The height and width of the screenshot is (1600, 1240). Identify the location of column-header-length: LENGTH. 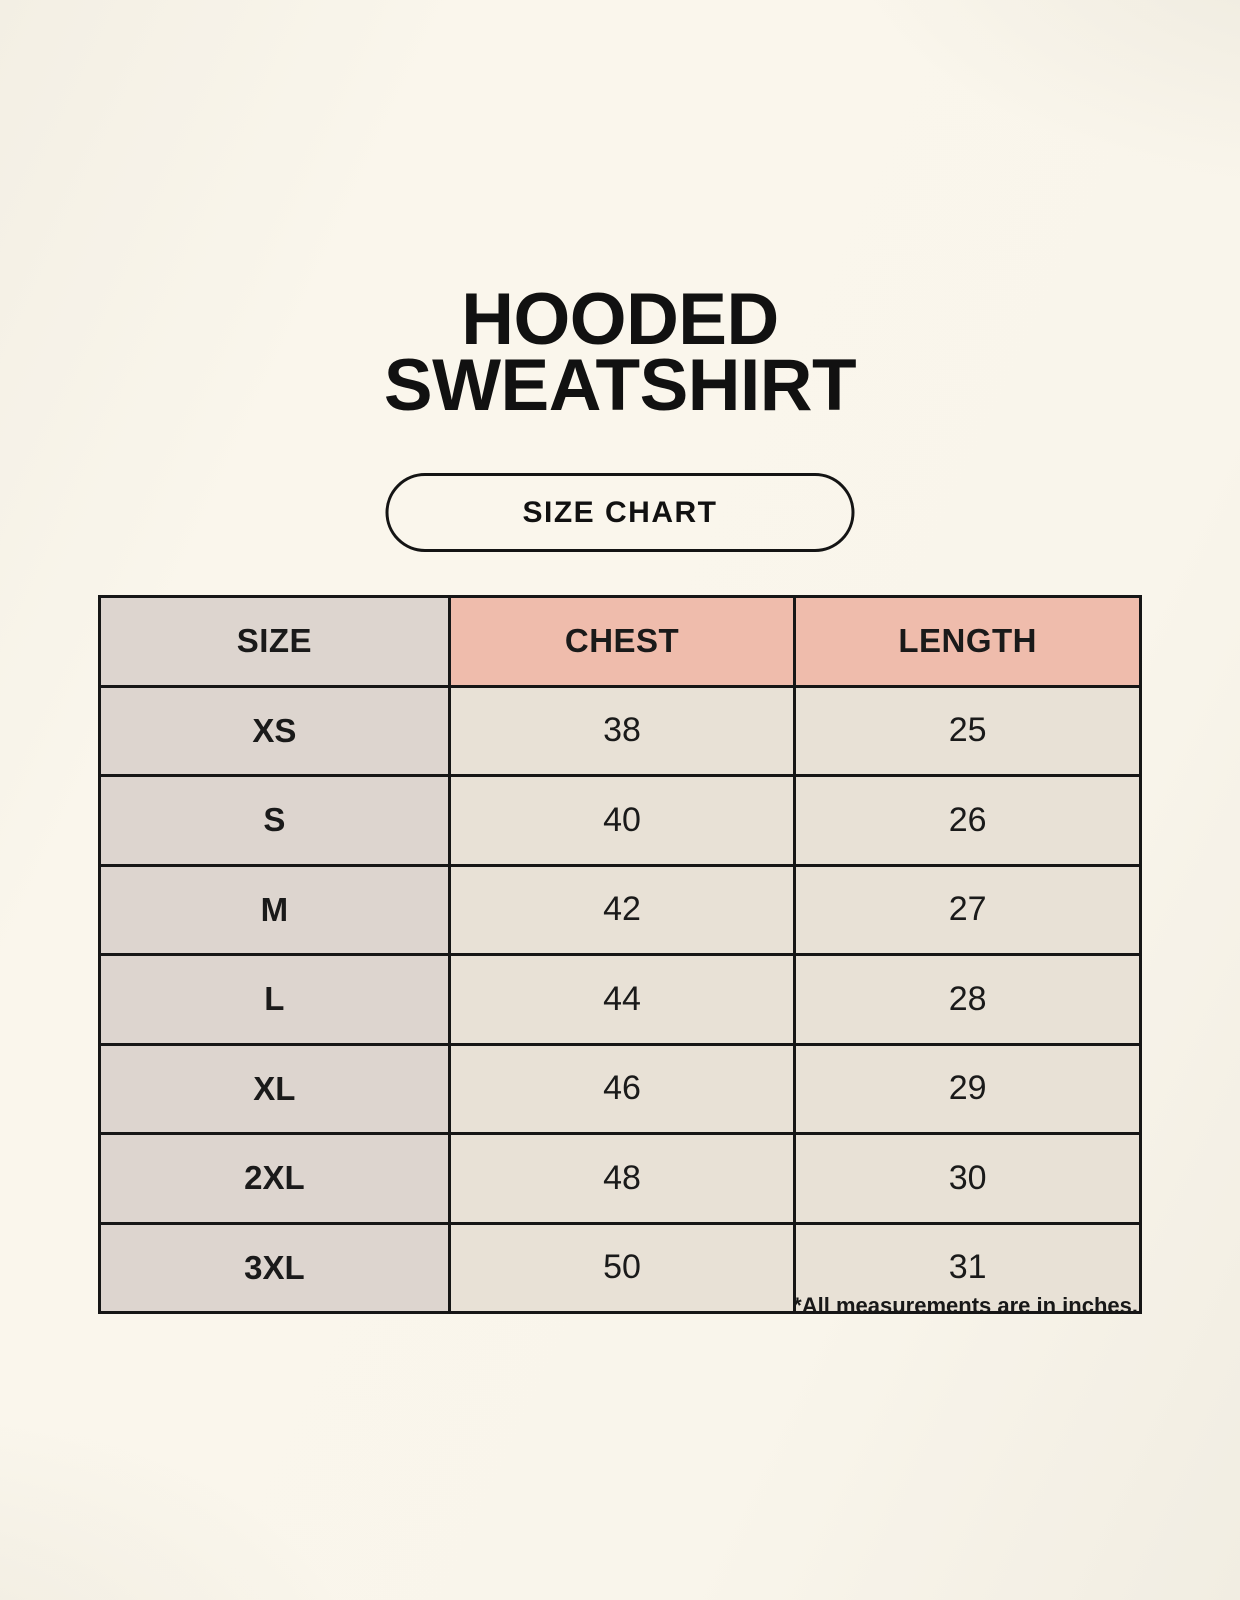
(967, 641).